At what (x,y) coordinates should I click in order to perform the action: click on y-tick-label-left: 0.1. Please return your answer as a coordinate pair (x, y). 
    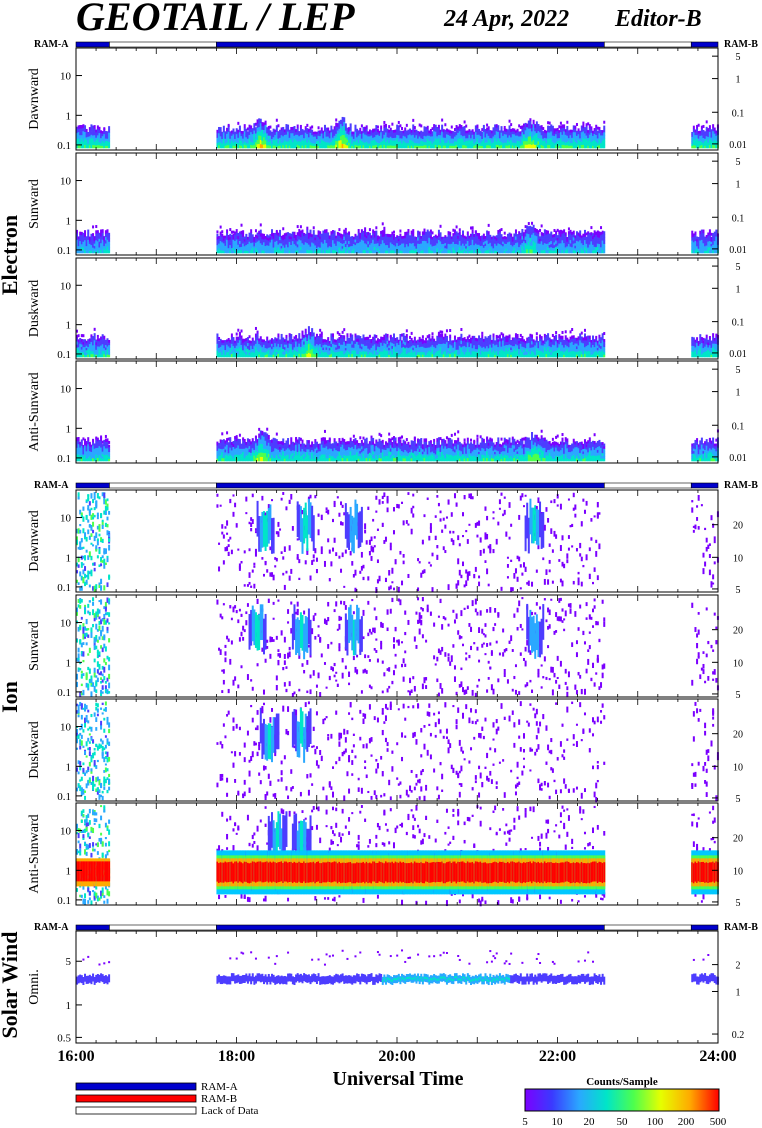
    Looking at the image, I should click on (64, 146).